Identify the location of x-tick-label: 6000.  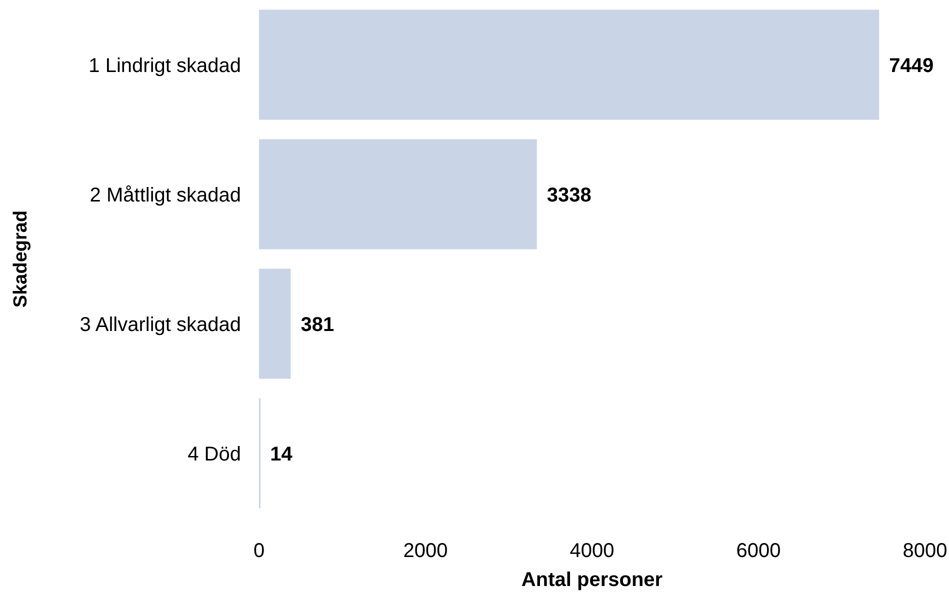
(758, 551).